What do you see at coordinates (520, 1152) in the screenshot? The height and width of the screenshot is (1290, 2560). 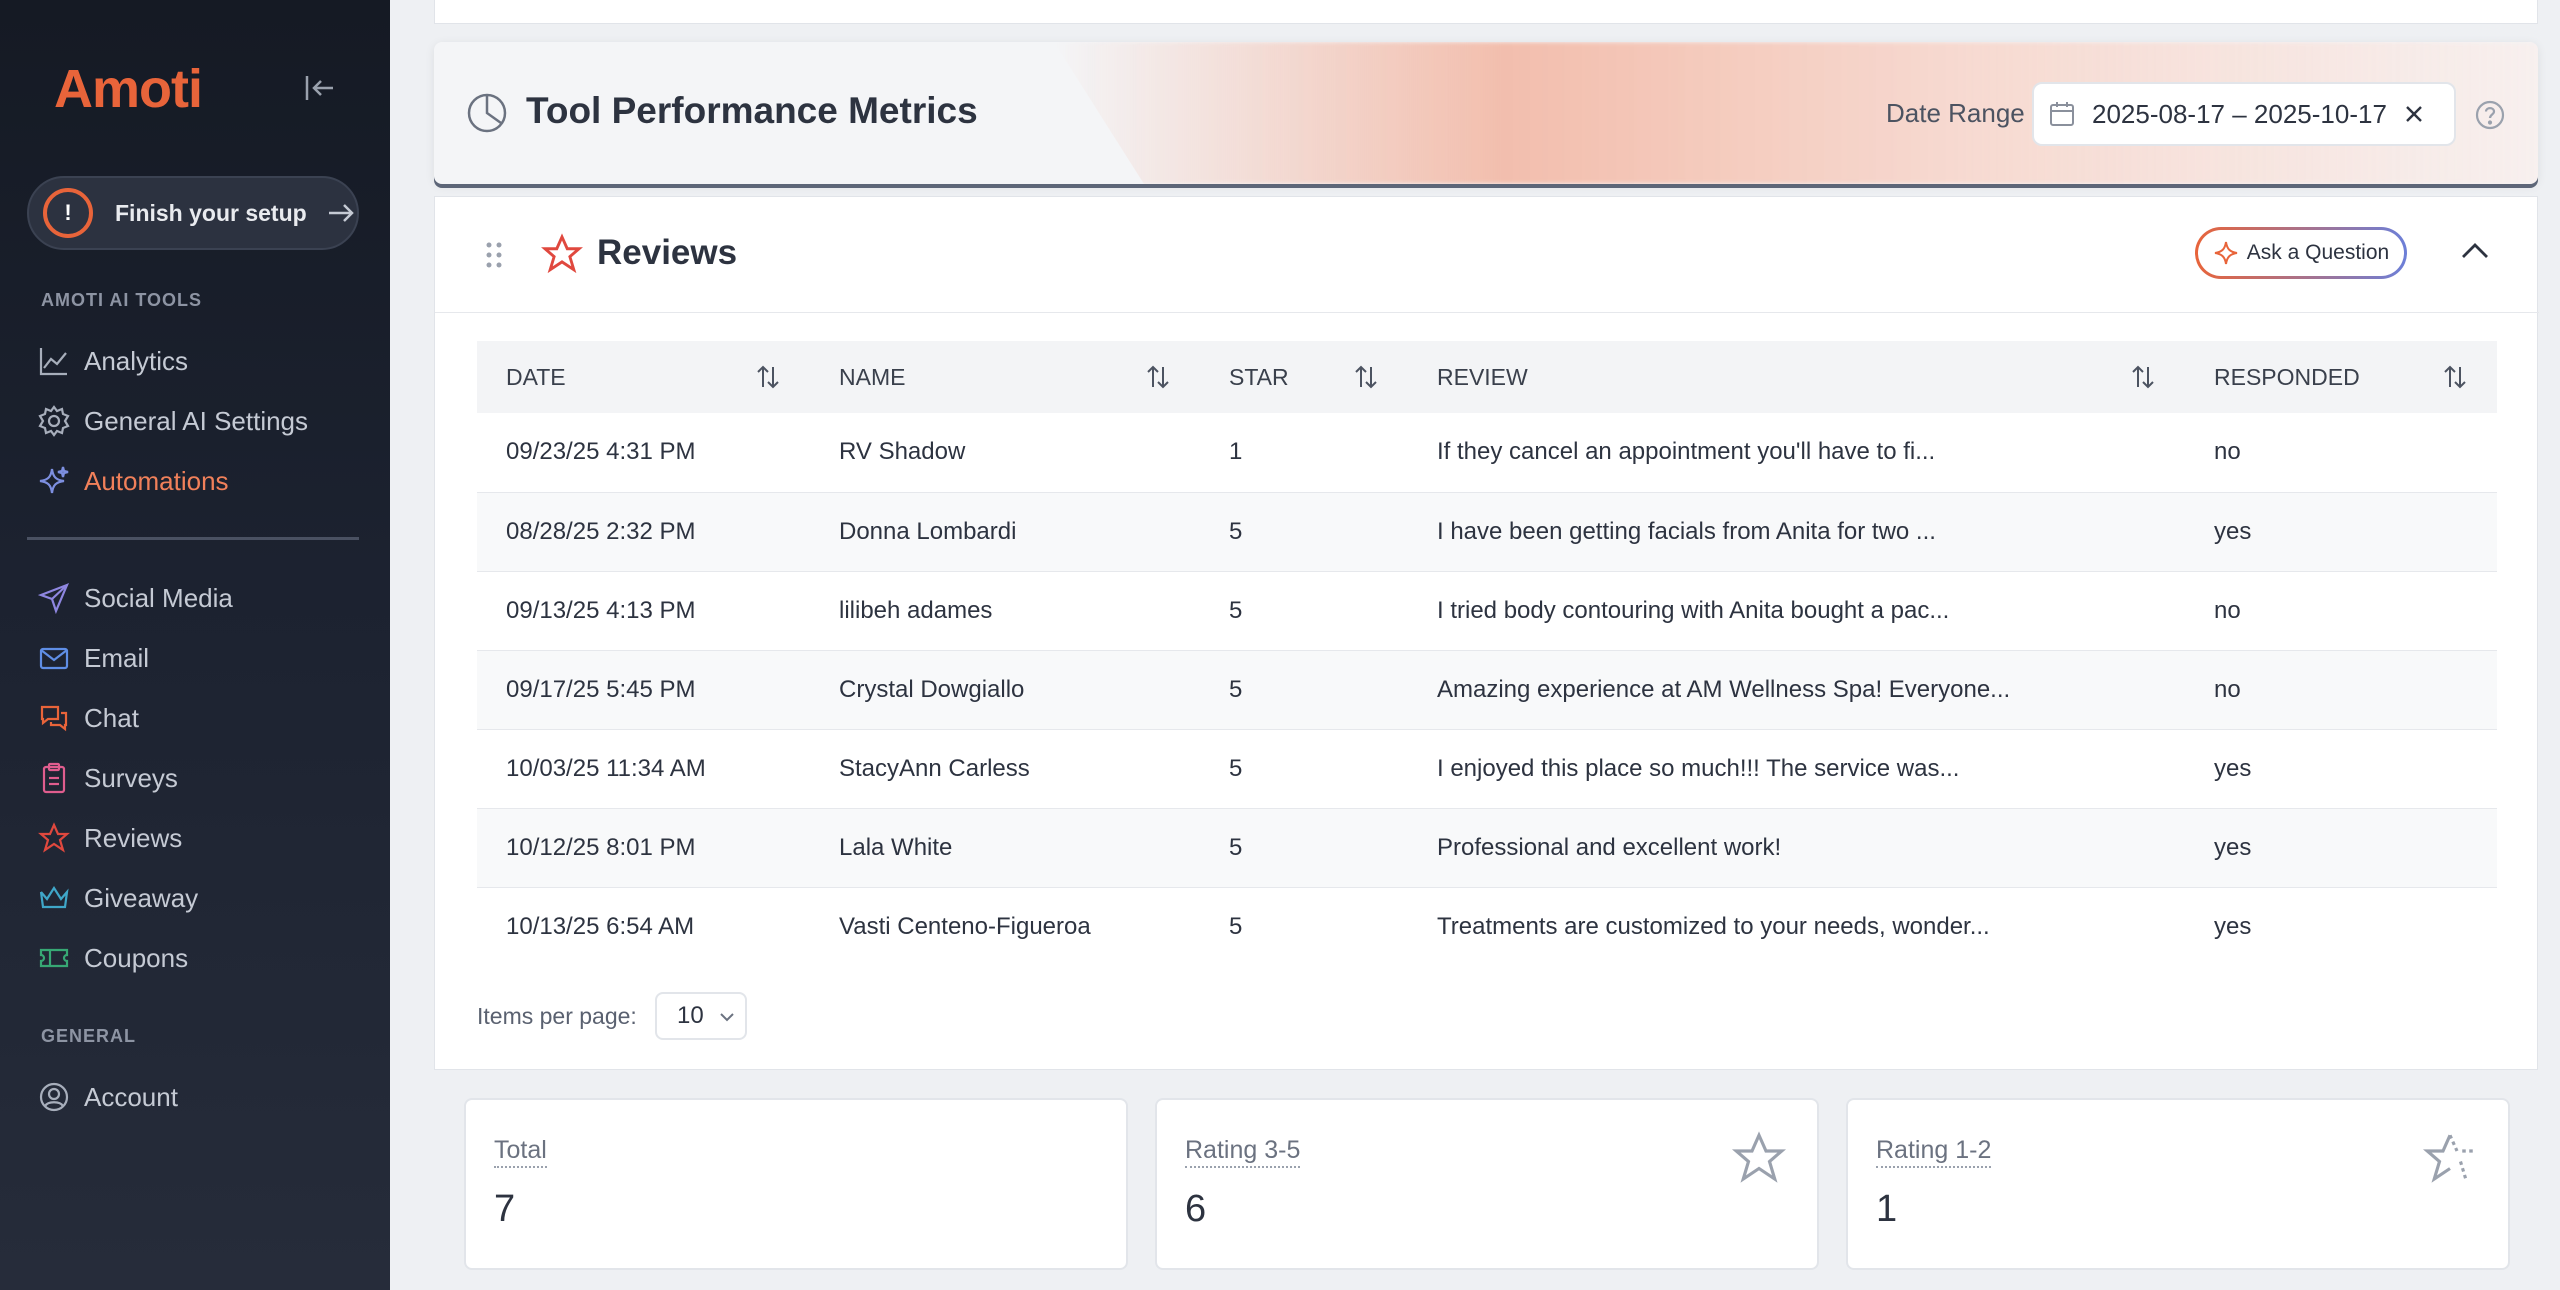 I see `stat-label: Total` at bounding box center [520, 1152].